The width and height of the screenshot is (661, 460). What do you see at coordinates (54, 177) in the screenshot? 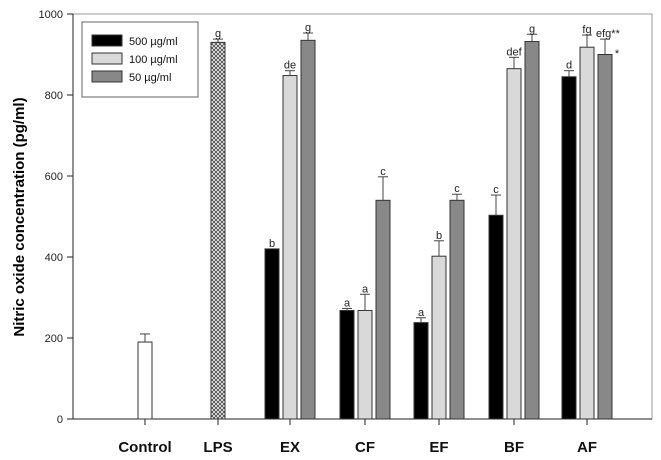
I see `y-tick-label: 600` at bounding box center [54, 177].